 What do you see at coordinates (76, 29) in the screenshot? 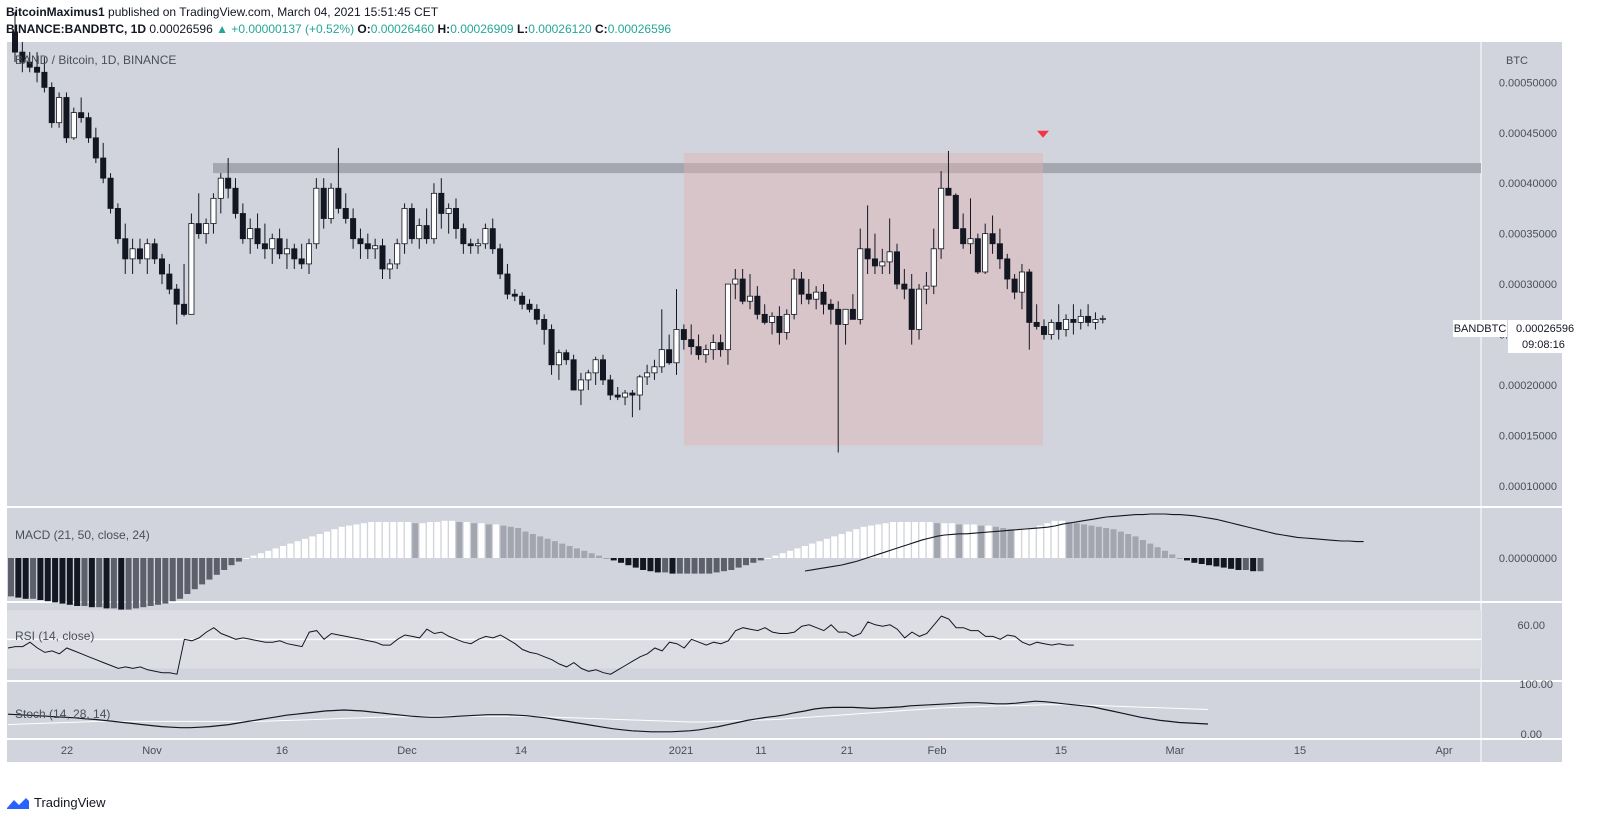
I see `symbol-label: BINANCE:BANDBTC, 1D` at bounding box center [76, 29].